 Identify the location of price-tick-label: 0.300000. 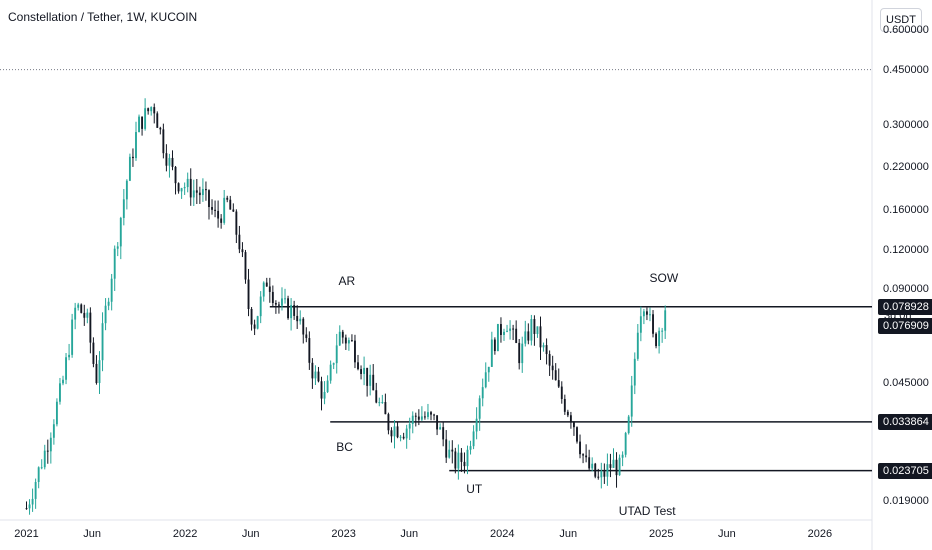
(906, 124).